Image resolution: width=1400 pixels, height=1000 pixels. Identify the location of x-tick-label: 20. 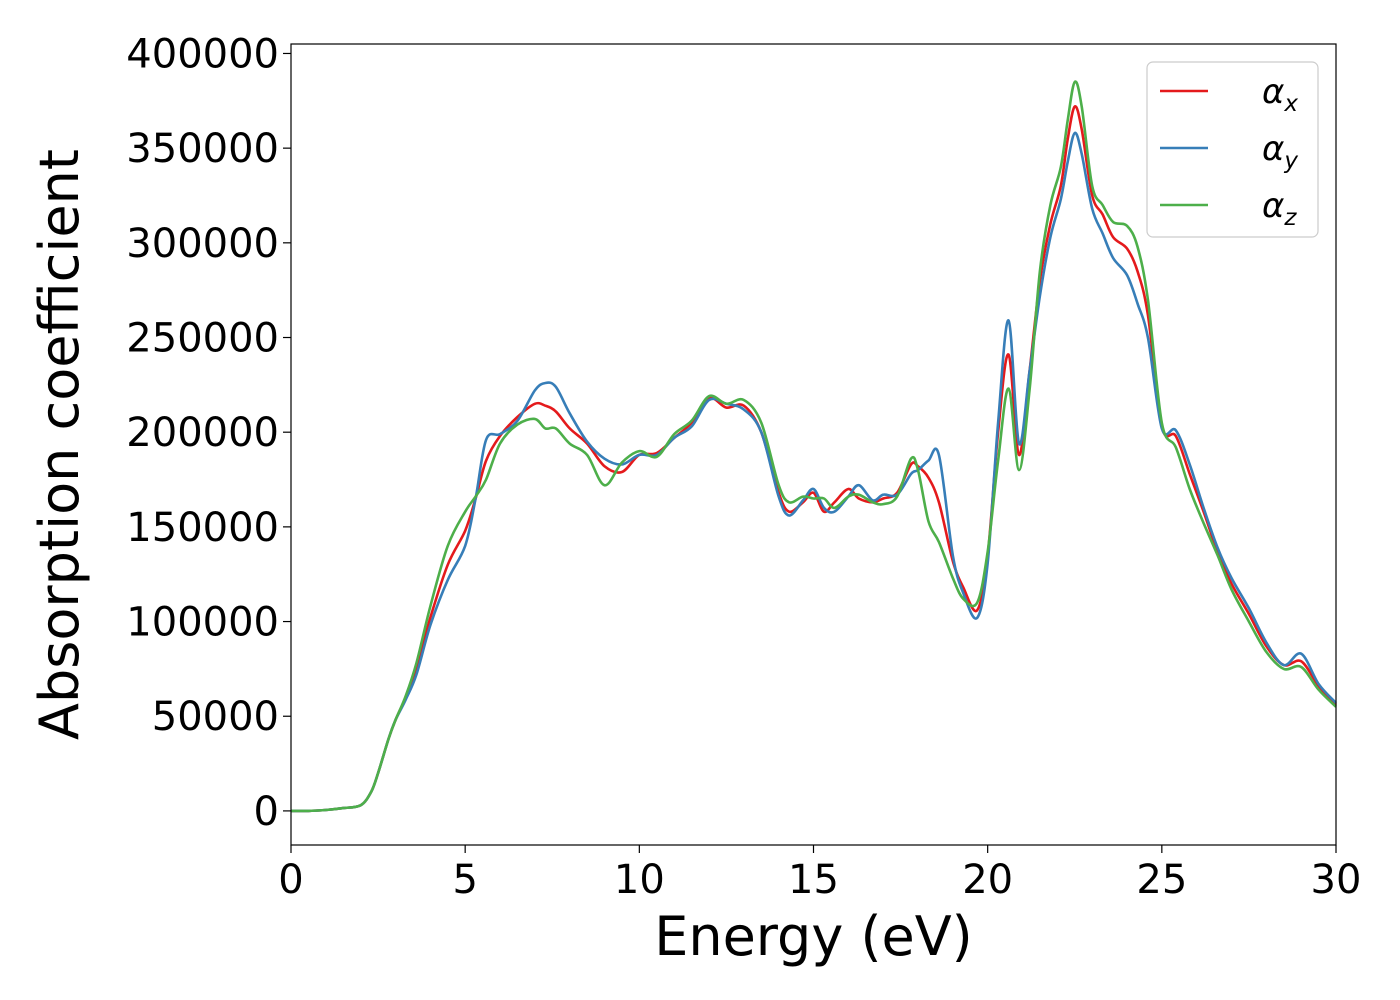
(987, 880).